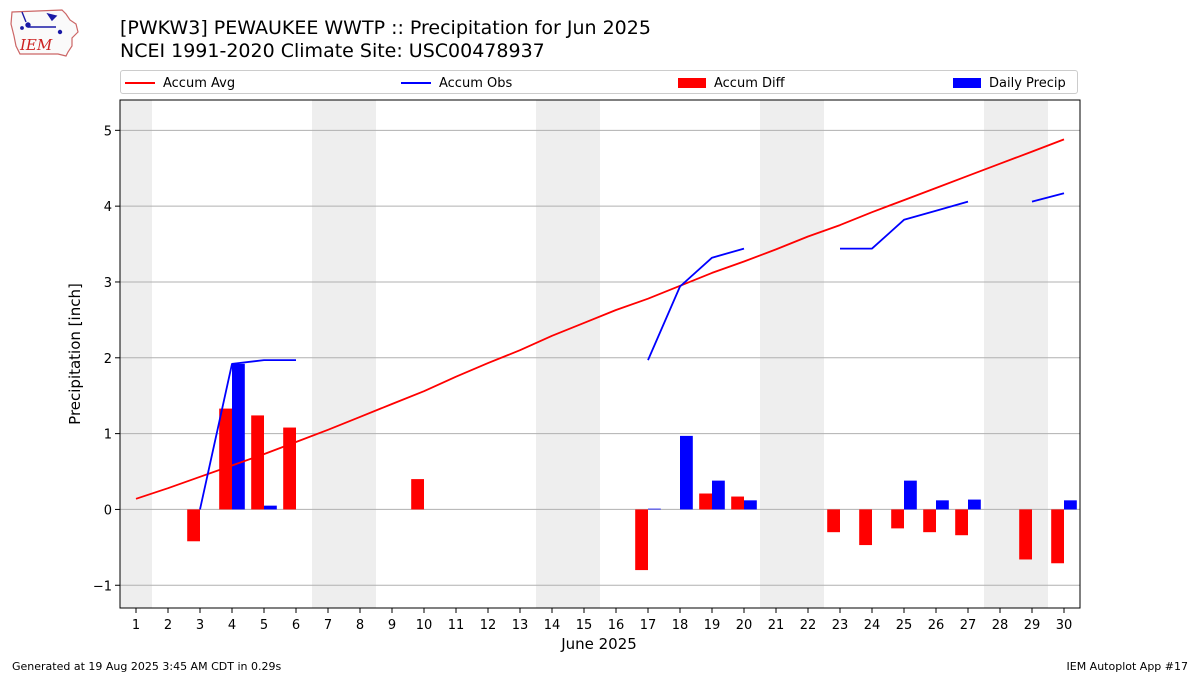 Image resolution: width=1200 pixels, height=675 pixels. Describe the element at coordinates (108, 207) in the screenshot. I see `y-tick-label: 4` at that location.